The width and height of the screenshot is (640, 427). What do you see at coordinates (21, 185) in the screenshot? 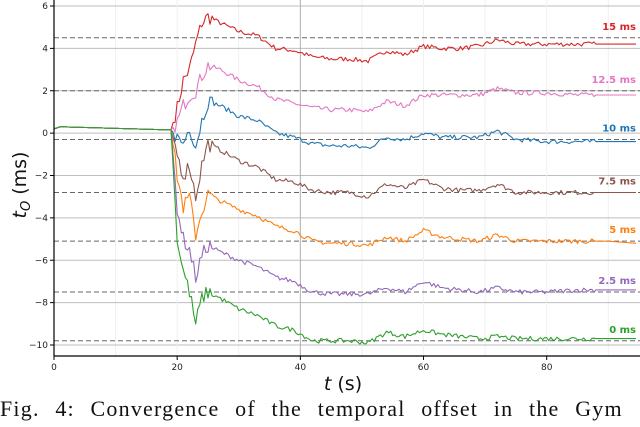
I see `y-axis-label: tO (ms)` at bounding box center [21, 185].